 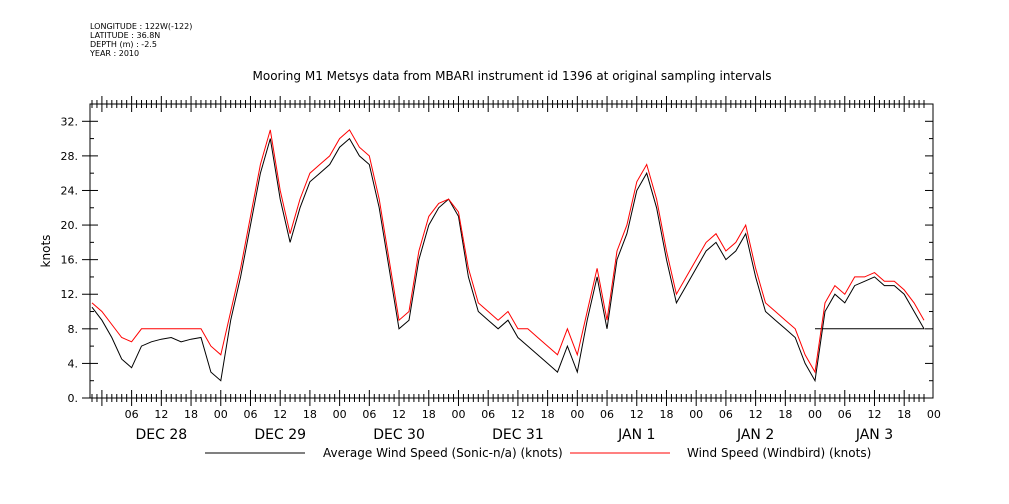 What do you see at coordinates (73, 329) in the screenshot?
I see `y-tick-label: 8.` at bounding box center [73, 329].